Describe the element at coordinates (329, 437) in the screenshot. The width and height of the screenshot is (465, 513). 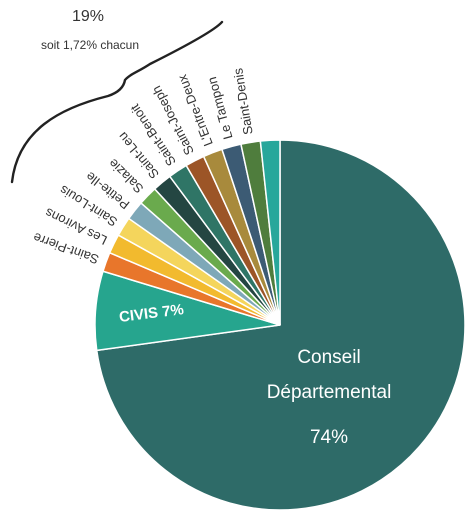
I see `label-conseil-line3: 74%` at that location.